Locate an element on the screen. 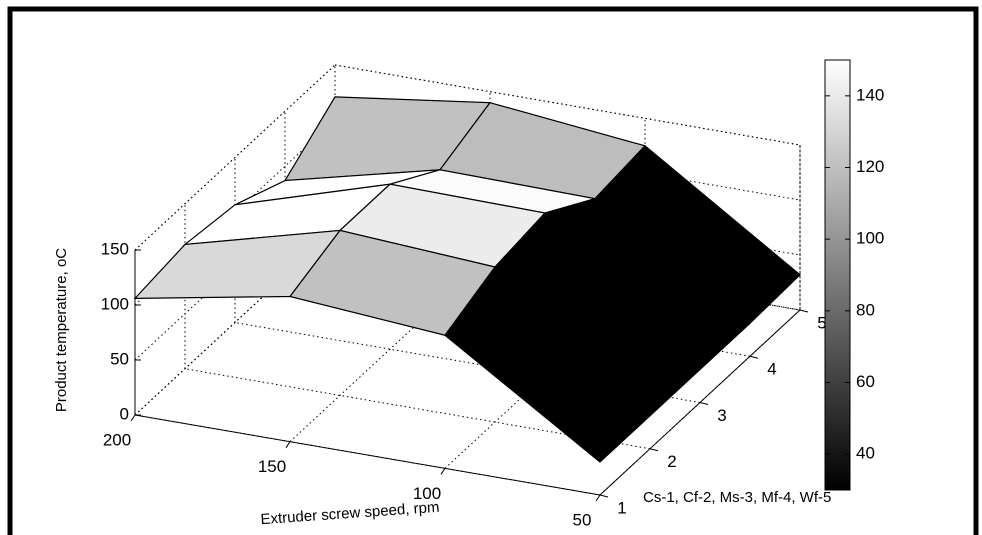 Image resolution: width=982 pixels, height=535 pixels. y-tick-label: 4 is located at coordinates (771, 369).